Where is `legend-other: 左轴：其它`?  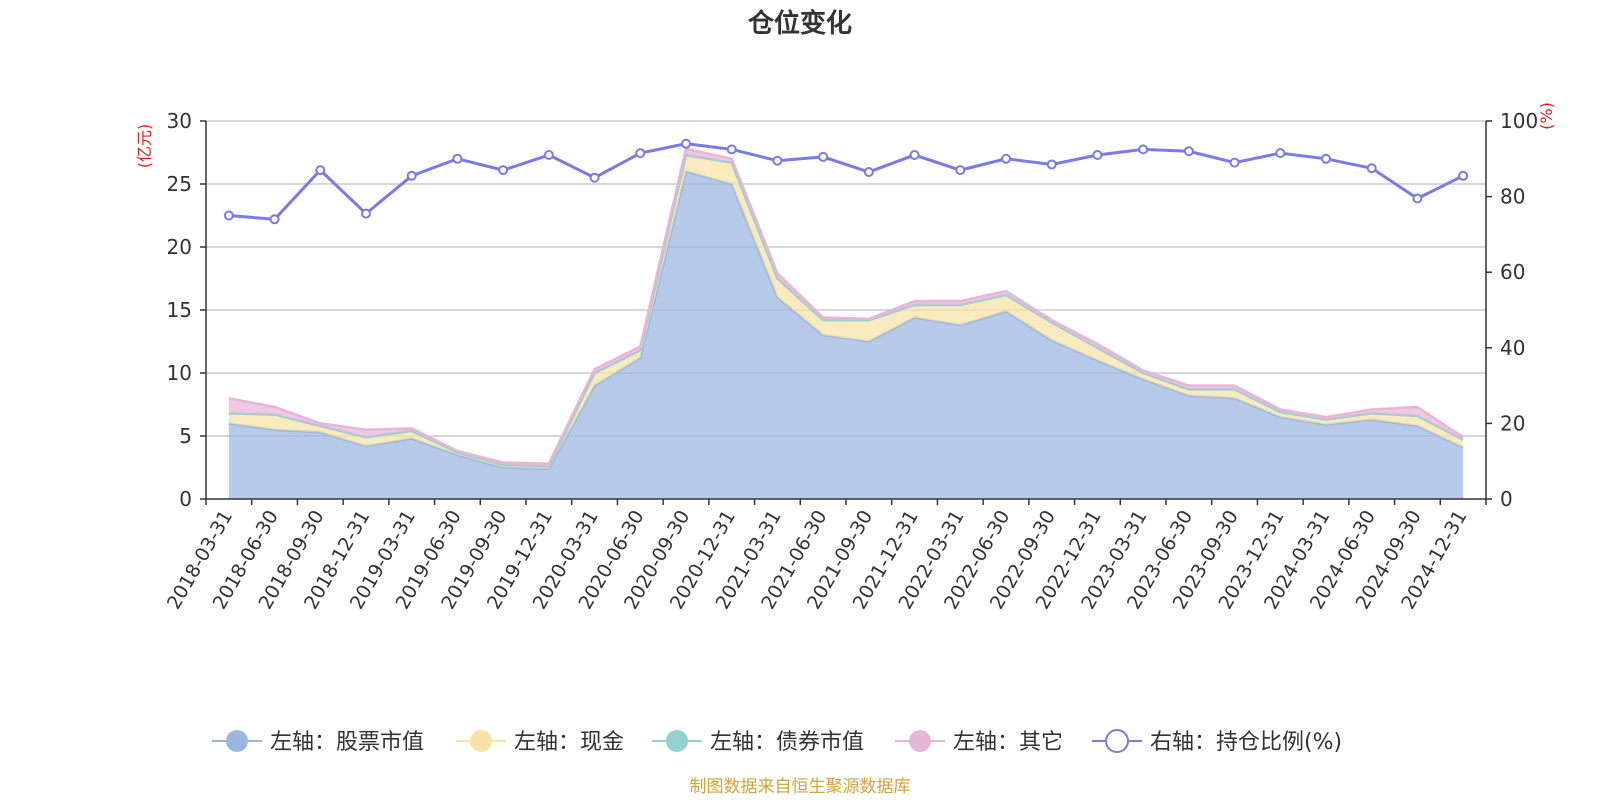
legend-other: 左轴：其它 is located at coordinates (979, 742).